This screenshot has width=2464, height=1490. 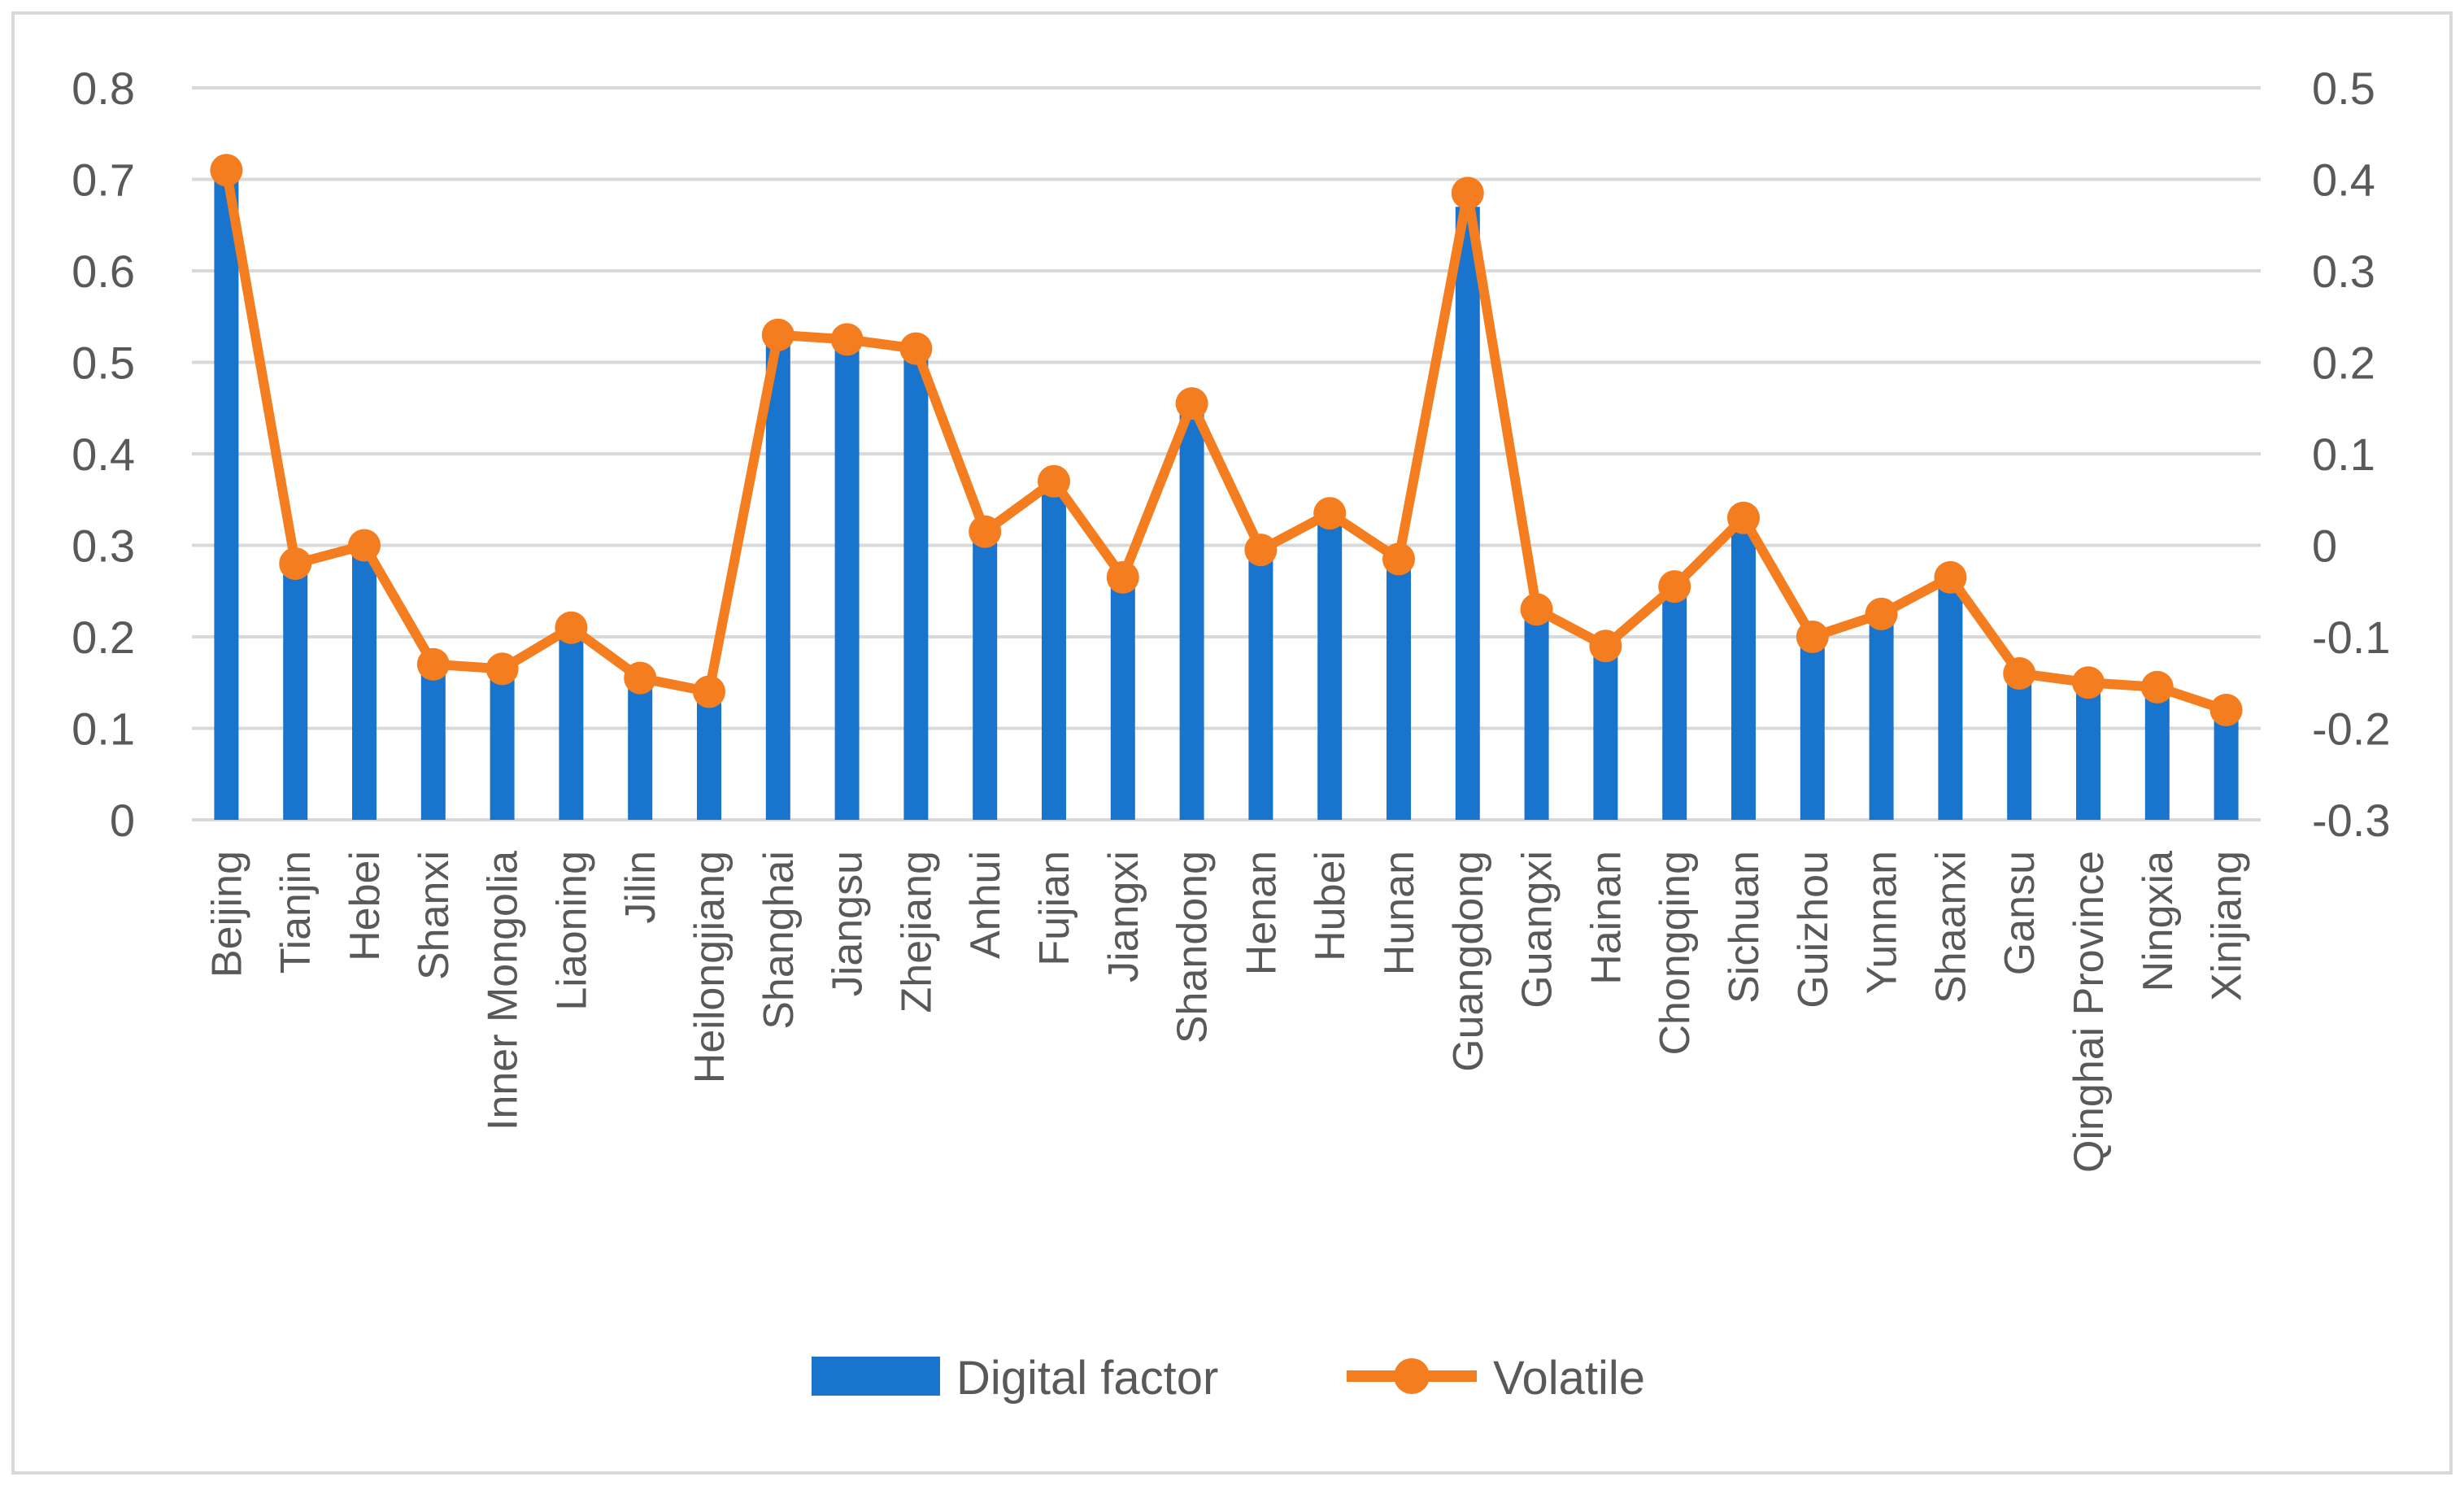 What do you see at coordinates (1467, 513) in the screenshot?
I see `bar-guangdong` at bounding box center [1467, 513].